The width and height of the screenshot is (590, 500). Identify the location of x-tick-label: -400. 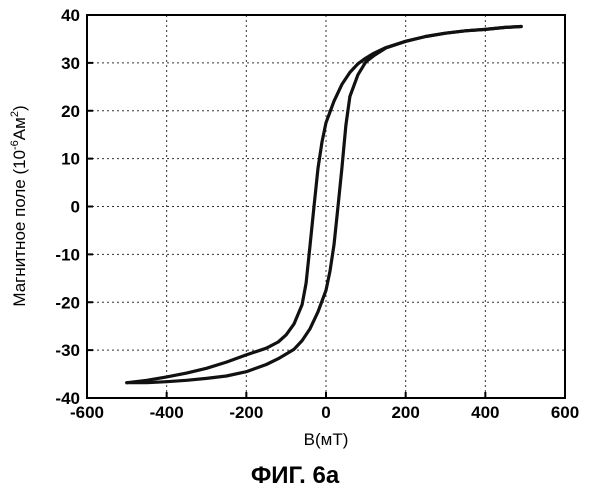
(167, 412).